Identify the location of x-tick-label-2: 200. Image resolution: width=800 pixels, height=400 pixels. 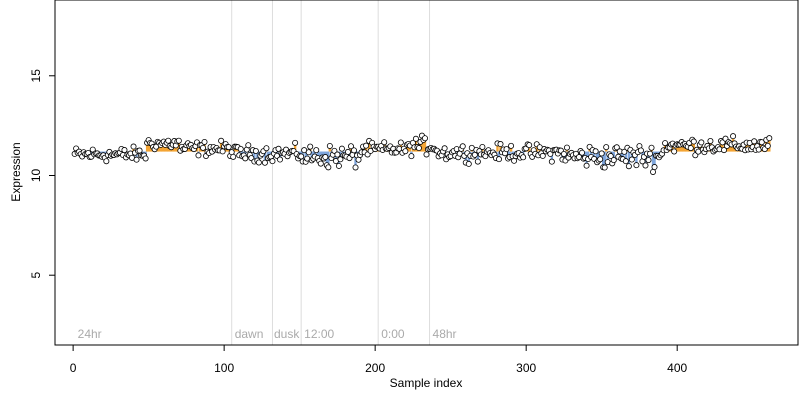
(375, 368).